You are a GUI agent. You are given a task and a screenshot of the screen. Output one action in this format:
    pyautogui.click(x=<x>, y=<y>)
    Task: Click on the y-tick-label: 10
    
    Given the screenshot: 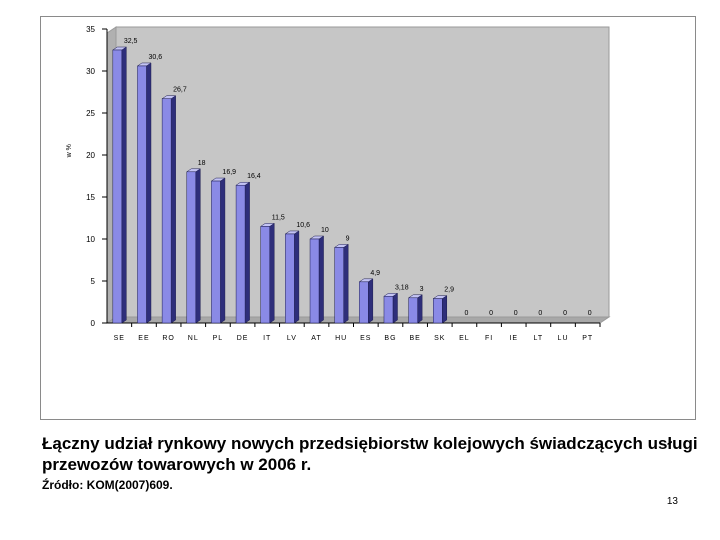 What is the action you would take?
    pyautogui.click(x=90, y=239)
    